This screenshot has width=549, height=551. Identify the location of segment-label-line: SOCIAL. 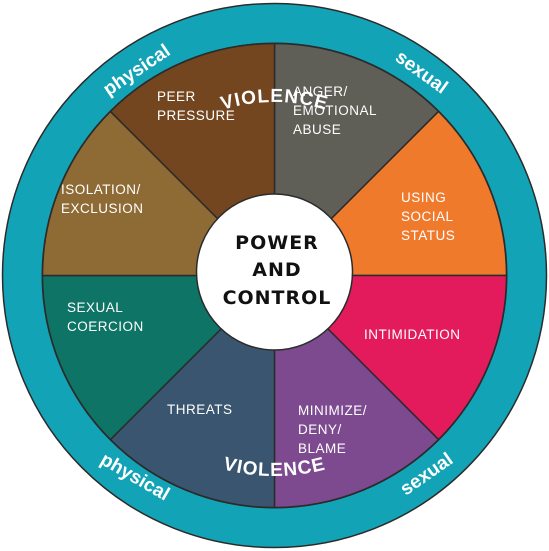
(427, 216).